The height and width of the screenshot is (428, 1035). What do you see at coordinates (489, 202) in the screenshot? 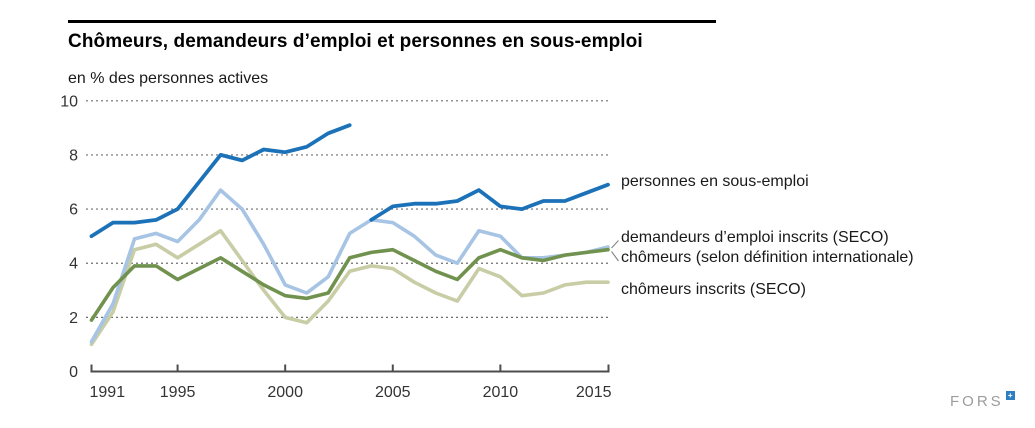
I see `series-line-0-seg1` at bounding box center [489, 202].